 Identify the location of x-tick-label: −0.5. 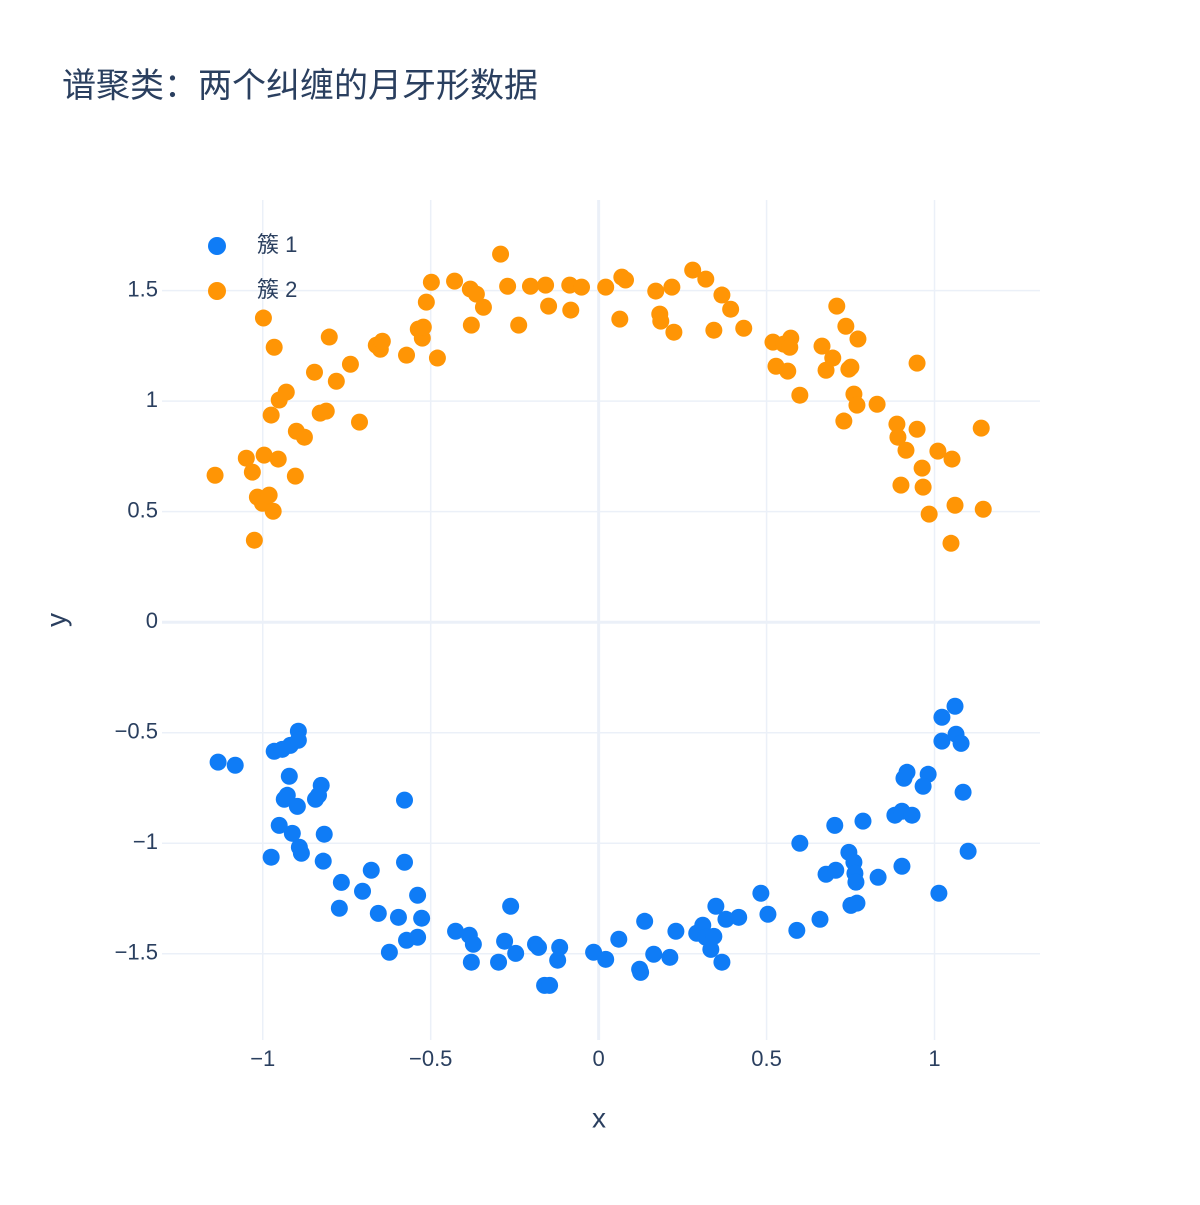
(430, 1058).